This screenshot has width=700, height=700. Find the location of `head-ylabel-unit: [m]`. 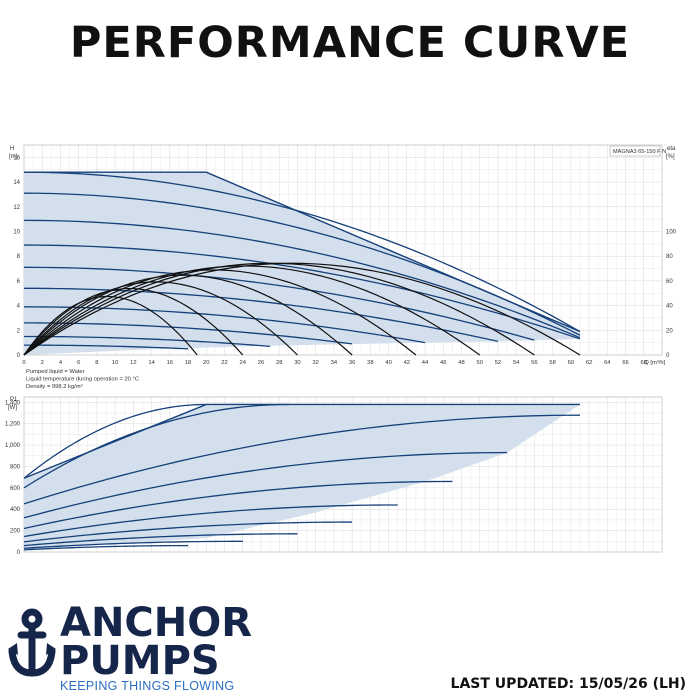

head-ylabel-unit: [m] is located at coordinates (13, 157).